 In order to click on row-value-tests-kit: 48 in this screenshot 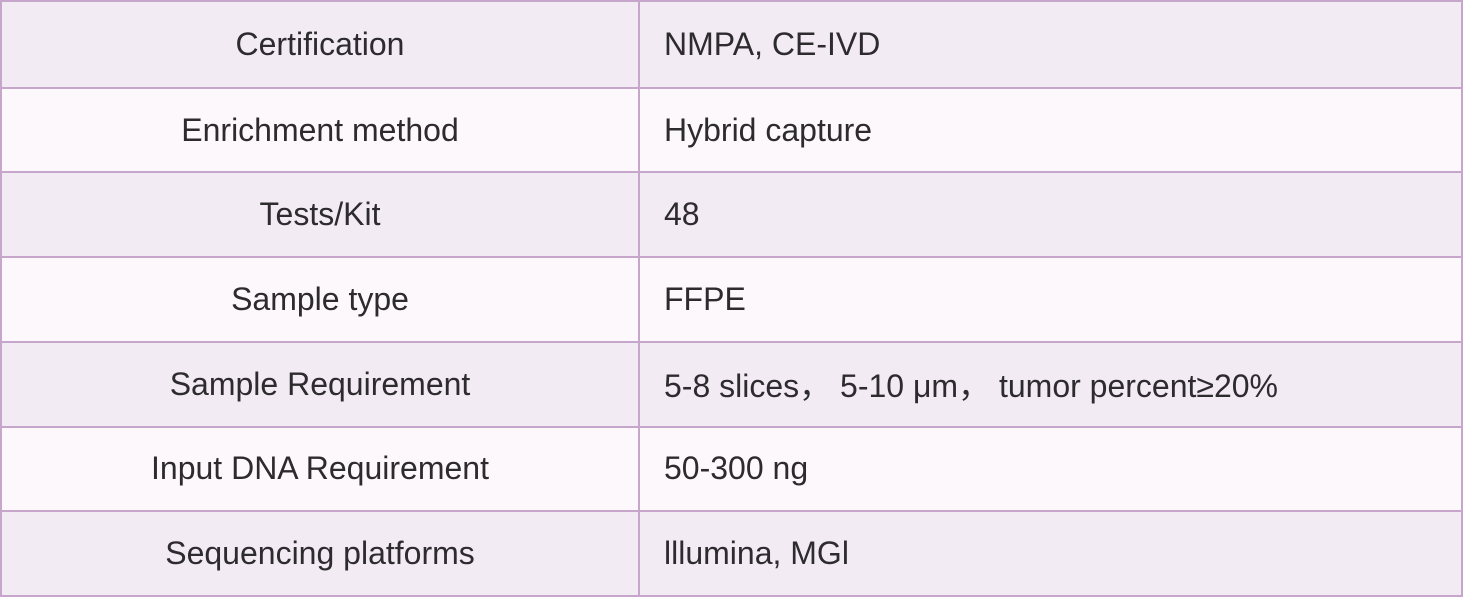, I will do `click(1050, 215)`.